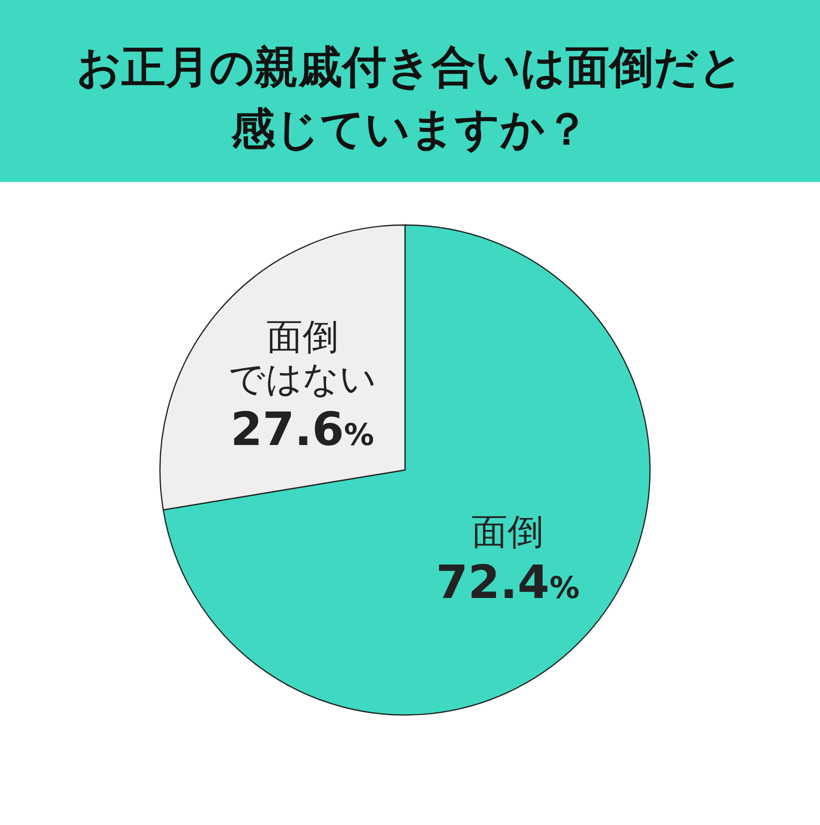 The image size is (820, 825). What do you see at coordinates (508, 533) in the screenshot?
I see `slice-label: 面倒` at bounding box center [508, 533].